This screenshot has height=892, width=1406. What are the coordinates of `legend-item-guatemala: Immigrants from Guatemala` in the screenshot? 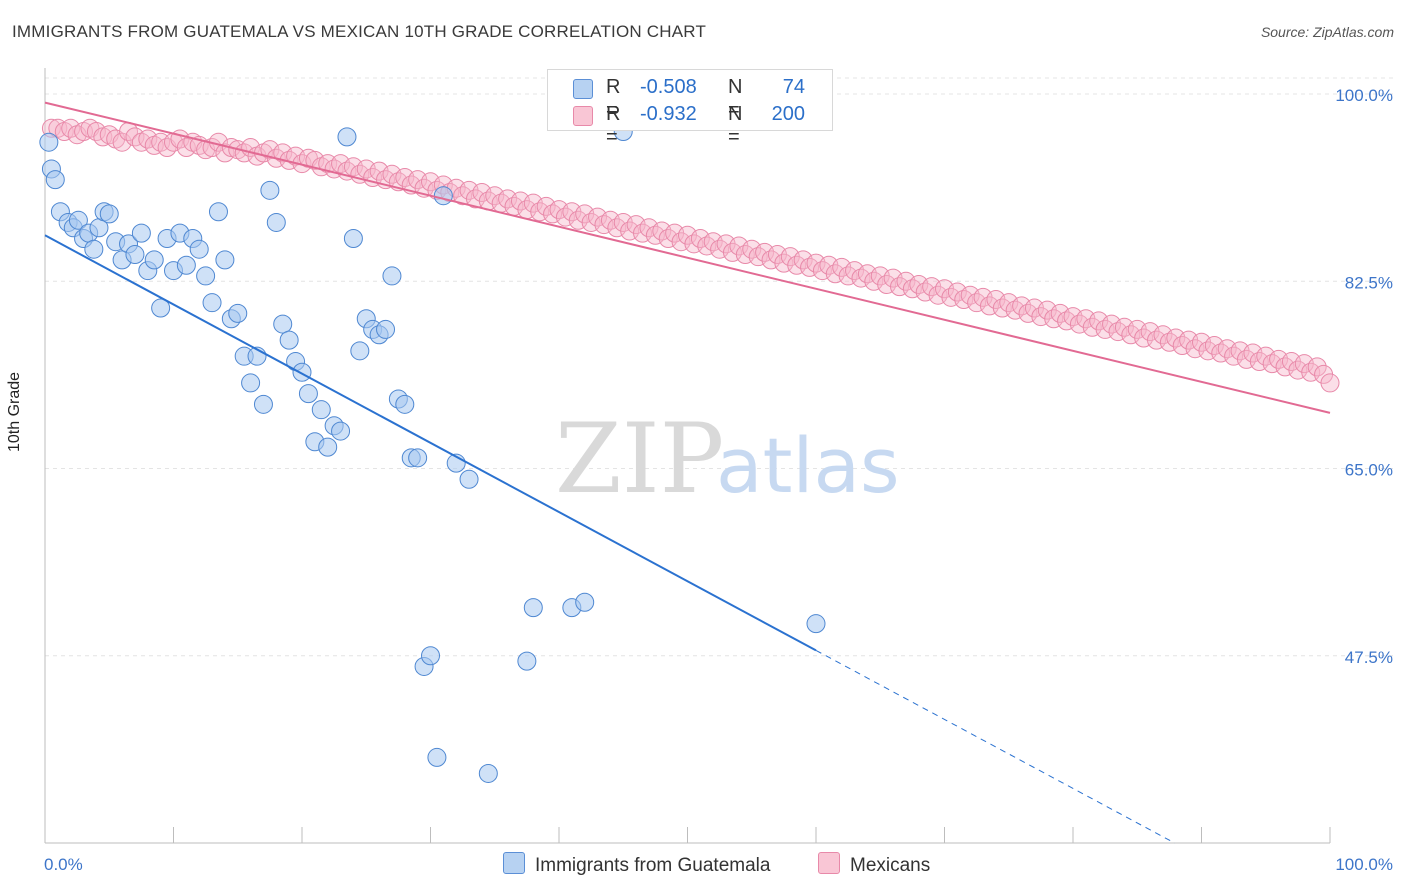 It's located at (636, 864).